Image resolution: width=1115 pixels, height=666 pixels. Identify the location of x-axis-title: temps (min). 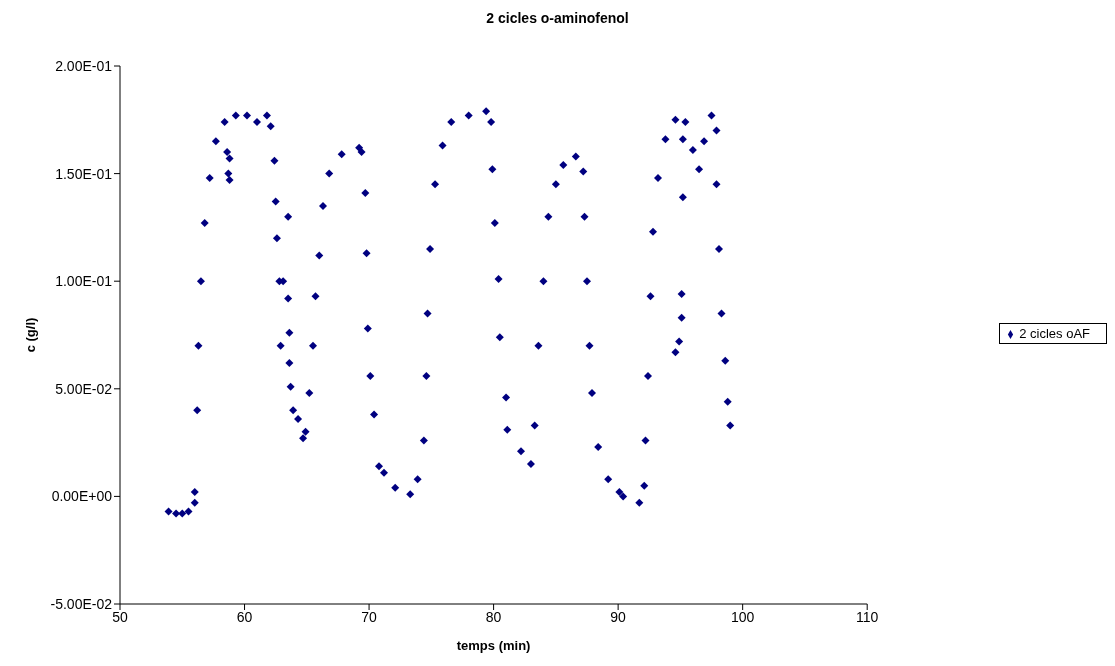
(493, 645).